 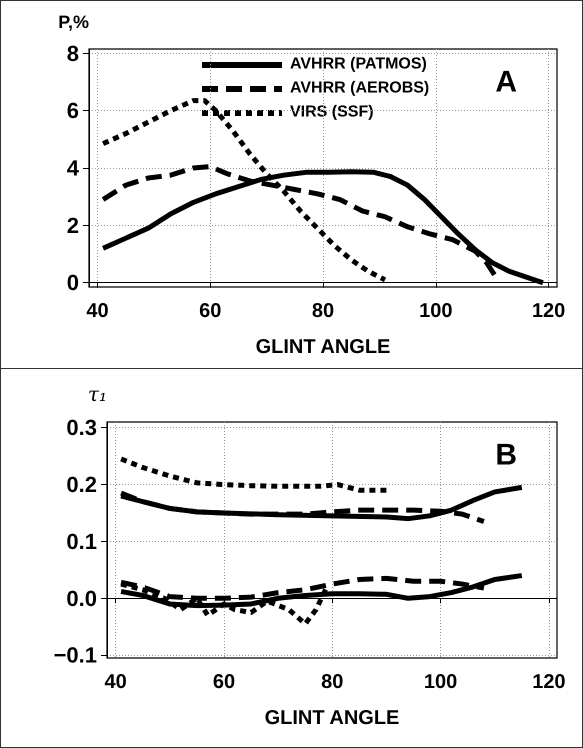 What do you see at coordinates (506, 82) in the screenshot?
I see `annotation: A` at bounding box center [506, 82].